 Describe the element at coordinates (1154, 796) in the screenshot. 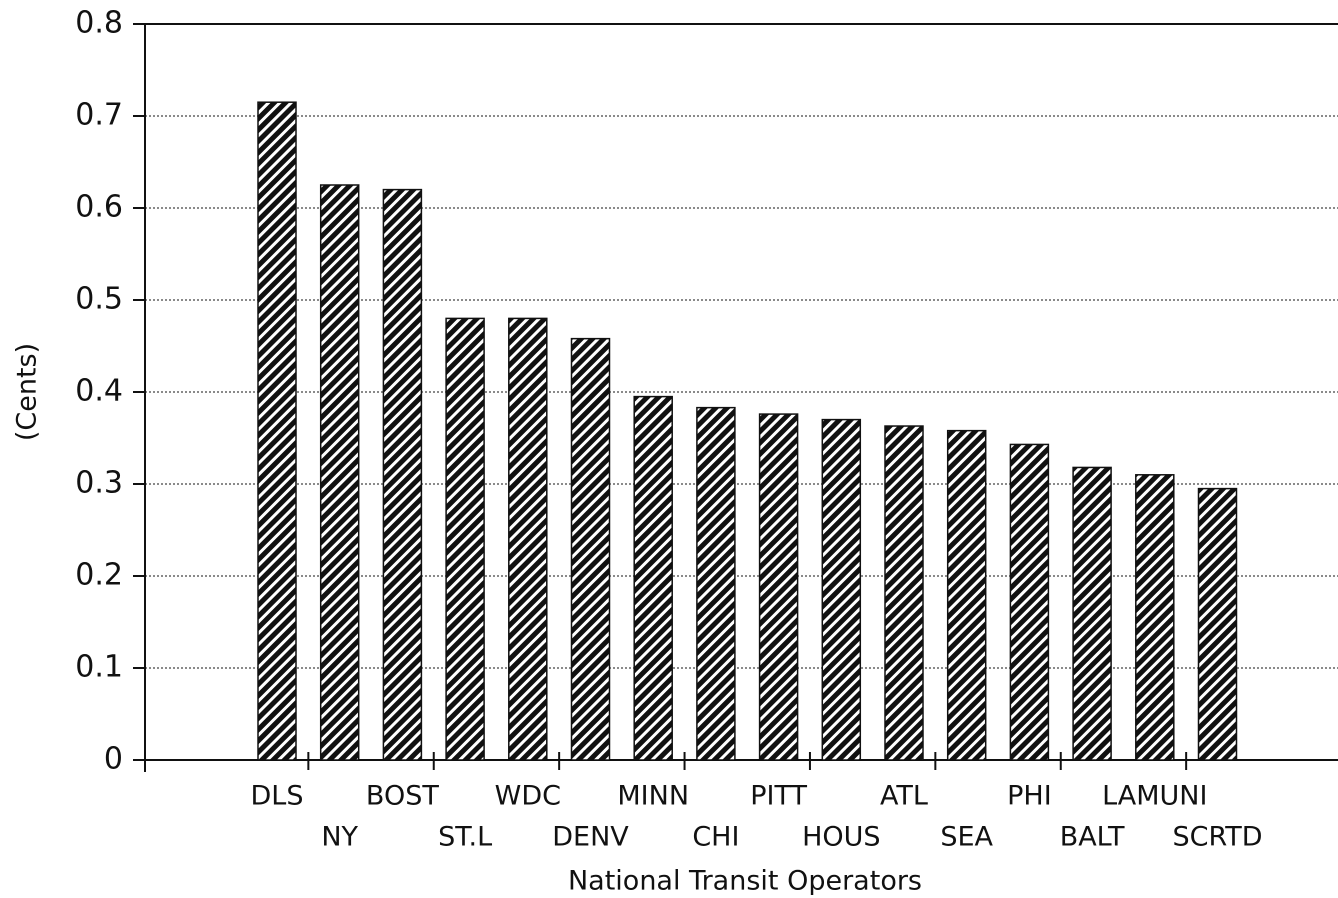

I see `x-tick-label: LAMUNI` at that location.